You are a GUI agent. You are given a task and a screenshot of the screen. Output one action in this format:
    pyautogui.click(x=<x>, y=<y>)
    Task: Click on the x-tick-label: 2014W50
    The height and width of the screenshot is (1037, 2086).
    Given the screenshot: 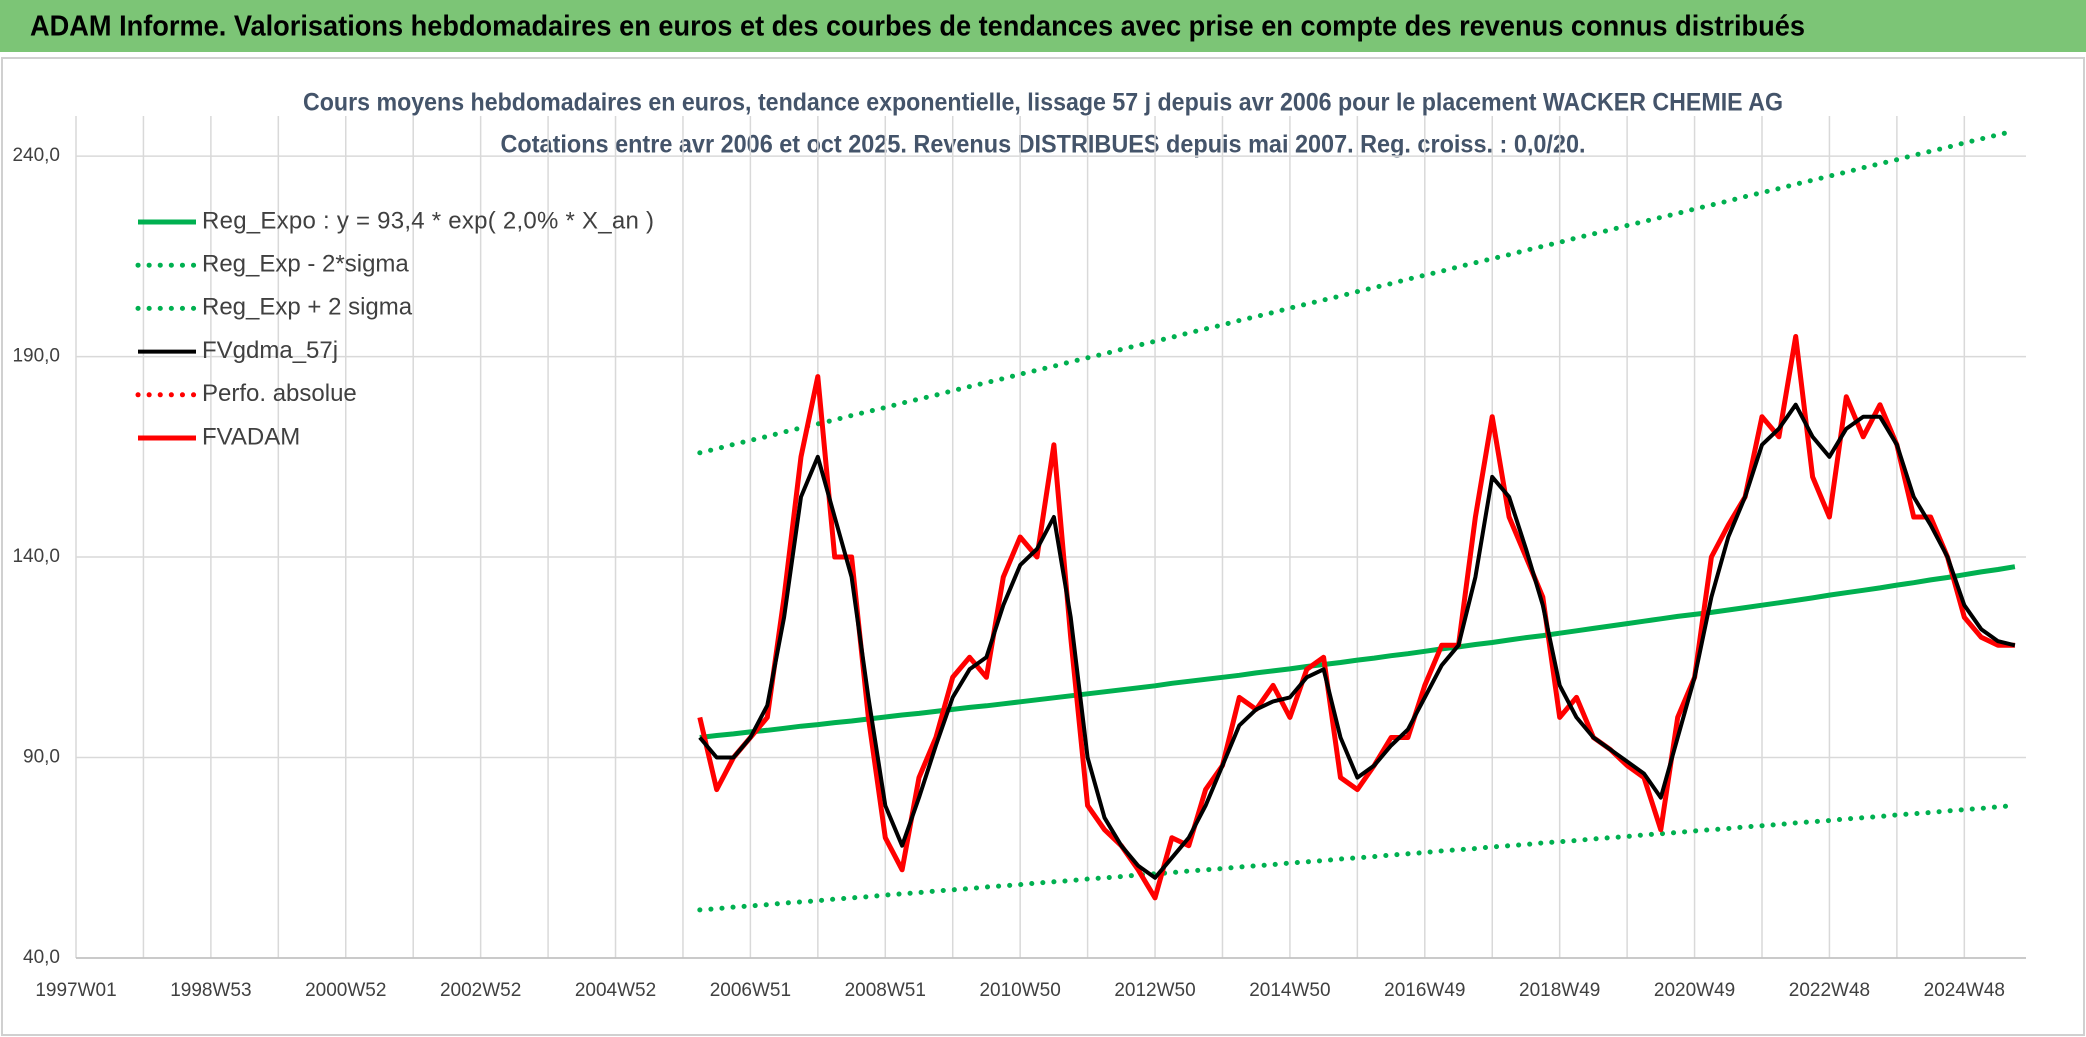 What is the action you would take?
    pyautogui.click(x=1289, y=990)
    